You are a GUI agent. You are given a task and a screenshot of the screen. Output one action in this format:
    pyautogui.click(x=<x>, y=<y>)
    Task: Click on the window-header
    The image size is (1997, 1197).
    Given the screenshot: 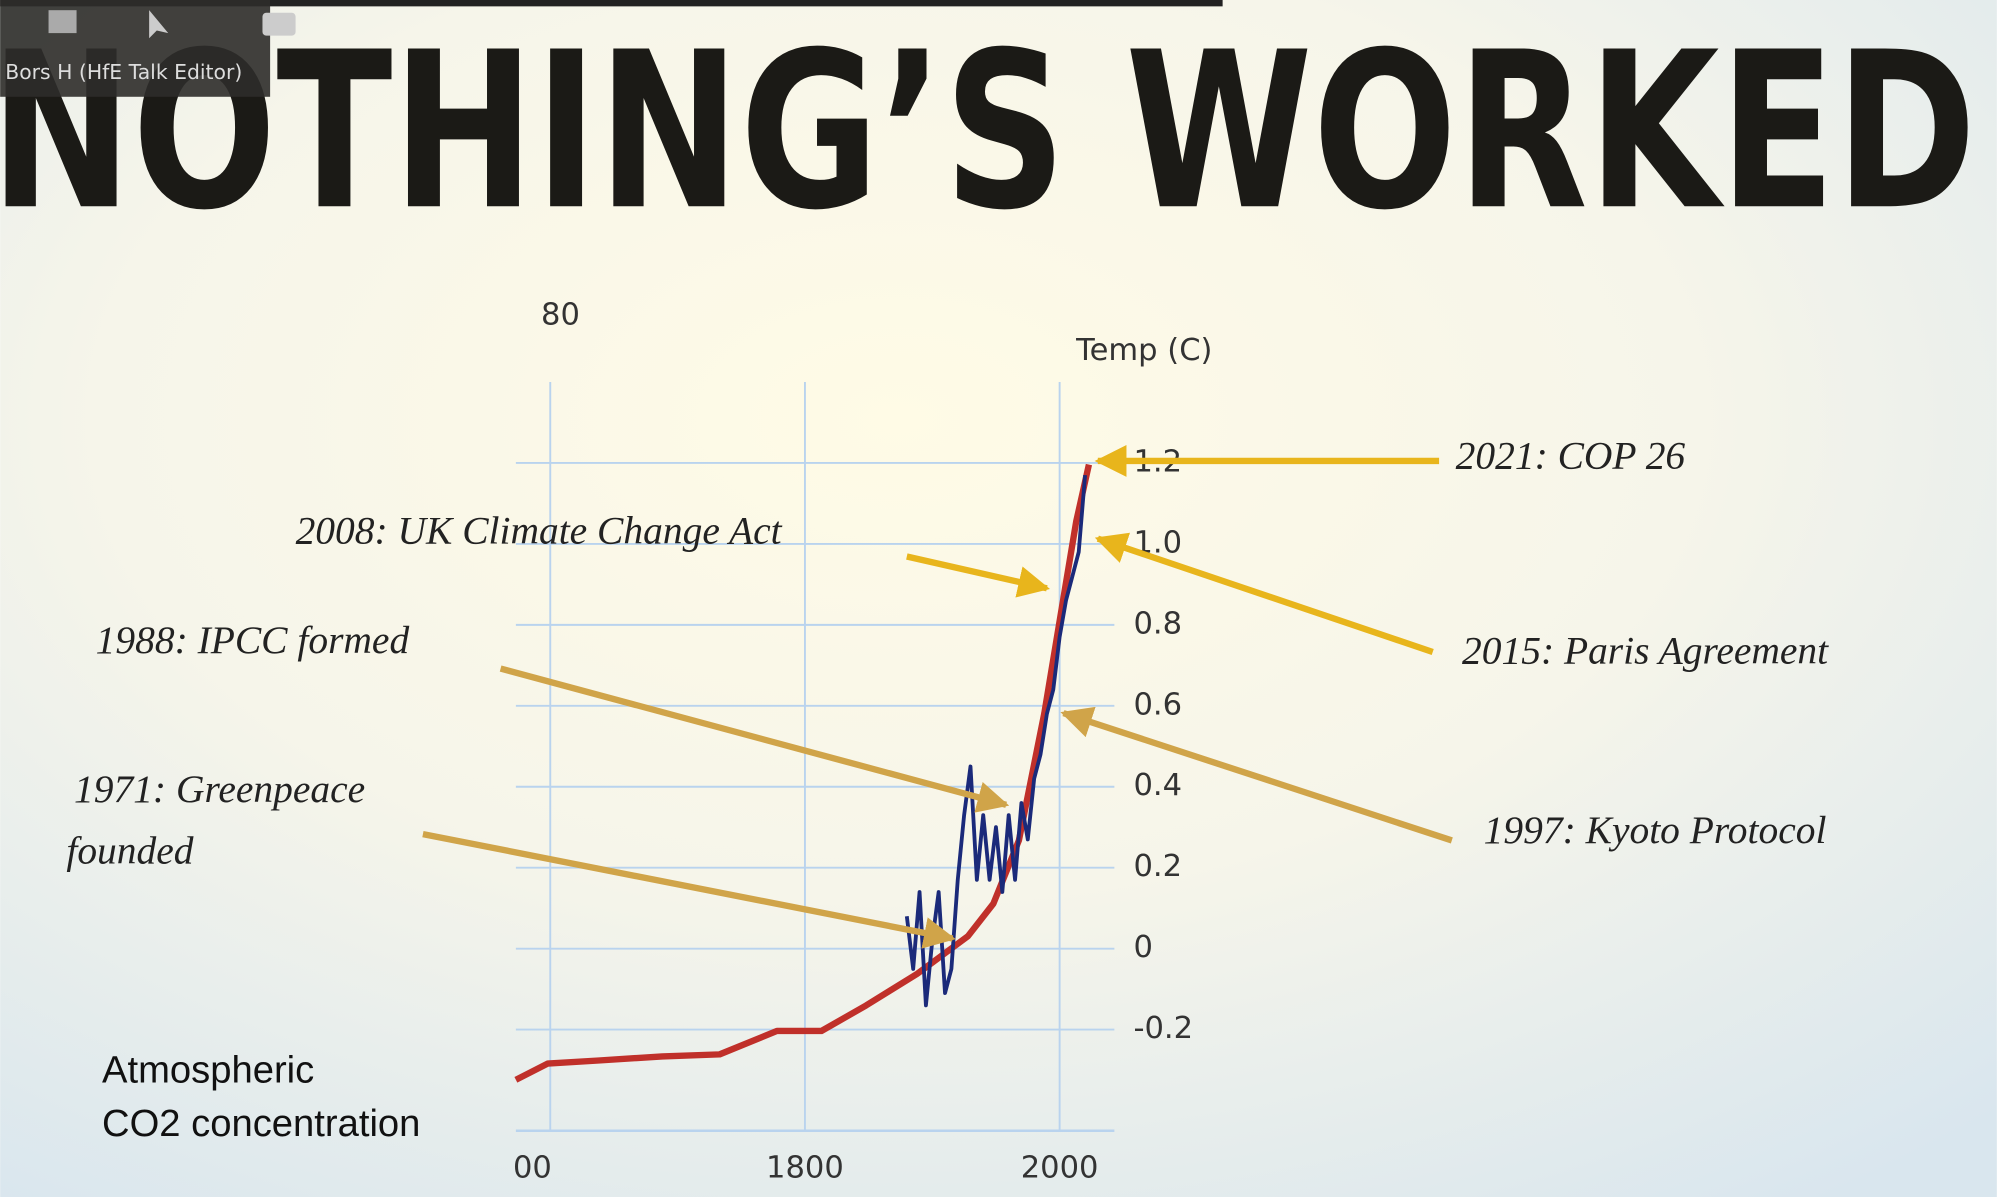 What is the action you would take?
    pyautogui.click(x=135, y=48)
    